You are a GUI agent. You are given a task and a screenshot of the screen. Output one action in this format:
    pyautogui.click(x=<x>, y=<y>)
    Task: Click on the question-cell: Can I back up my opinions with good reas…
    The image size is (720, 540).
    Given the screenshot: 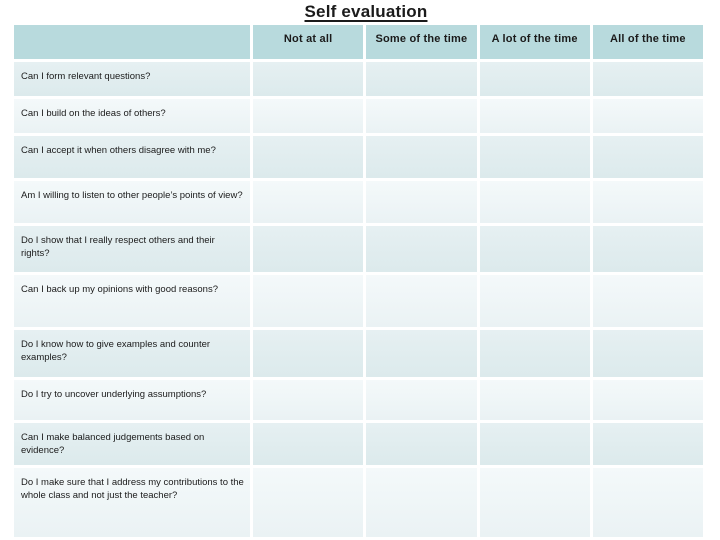 What is the action you would take?
    pyautogui.click(x=132, y=301)
    